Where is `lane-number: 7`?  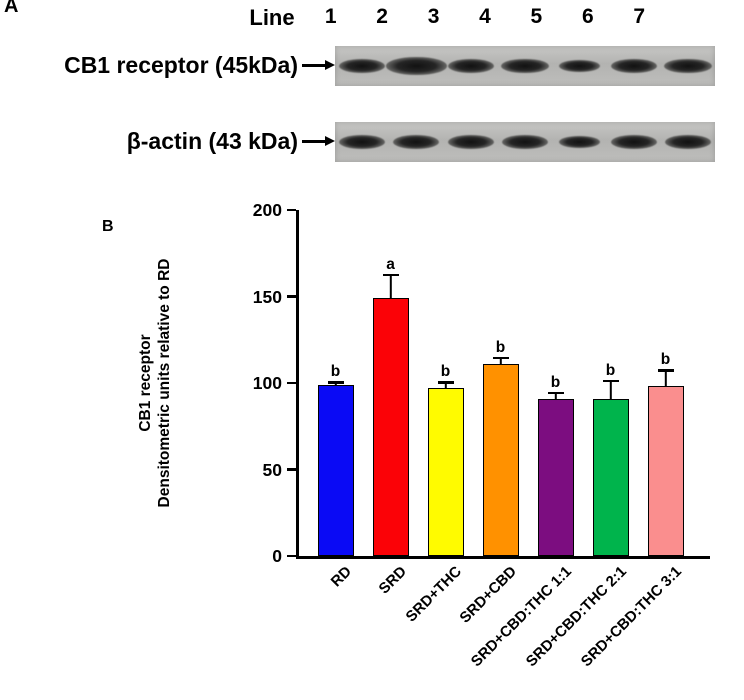 lane-number: 7 is located at coordinates (639, 16).